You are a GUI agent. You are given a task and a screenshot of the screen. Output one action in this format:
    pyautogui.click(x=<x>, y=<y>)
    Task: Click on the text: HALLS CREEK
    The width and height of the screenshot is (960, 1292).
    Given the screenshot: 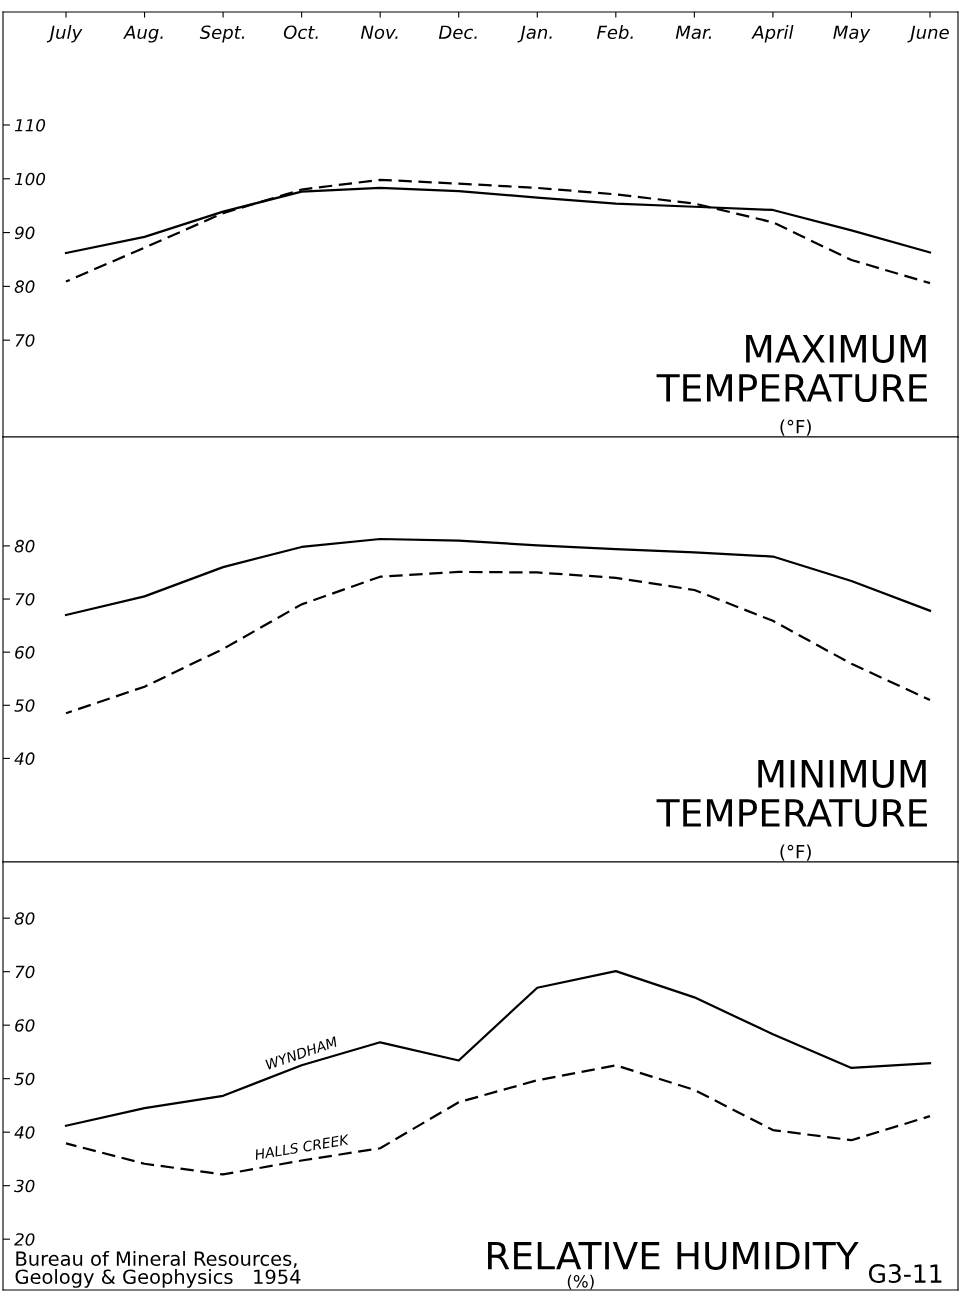 What is the action you would take?
    pyautogui.click(x=302, y=1147)
    